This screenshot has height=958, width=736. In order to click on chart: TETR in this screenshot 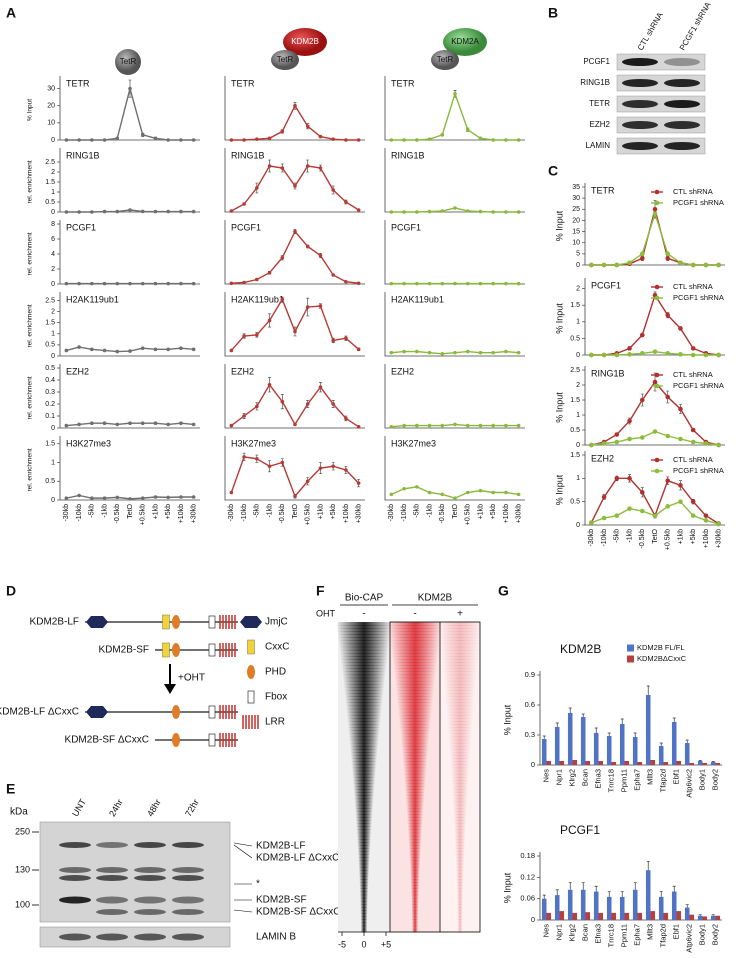, I will do `click(294, 109)`.